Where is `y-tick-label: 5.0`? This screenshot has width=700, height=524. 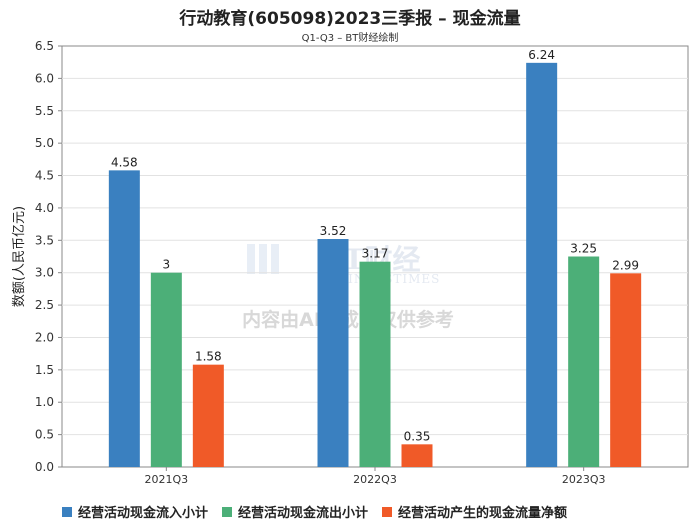
y-tick-label: 5.0 is located at coordinates (44, 143).